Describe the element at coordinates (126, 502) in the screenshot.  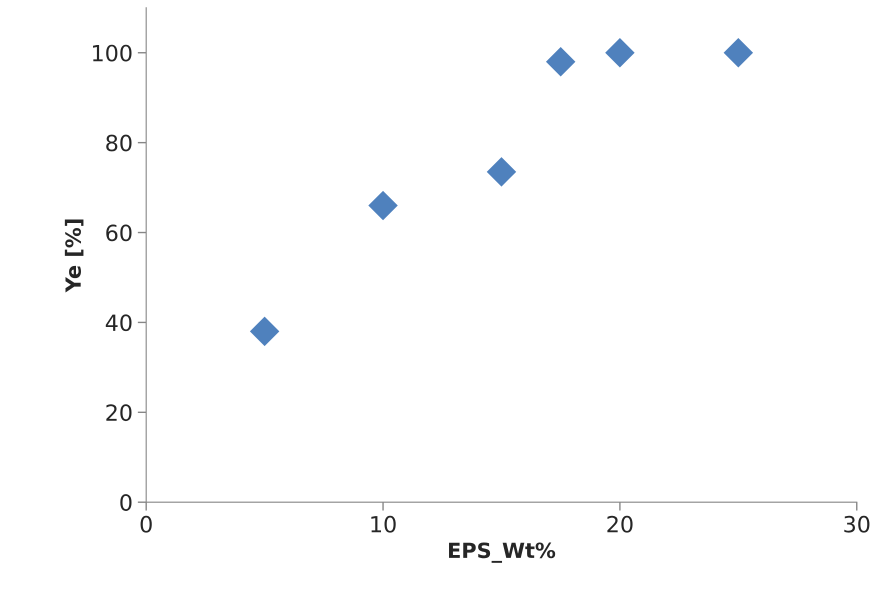
I see `y-tick-label: 0` at that location.